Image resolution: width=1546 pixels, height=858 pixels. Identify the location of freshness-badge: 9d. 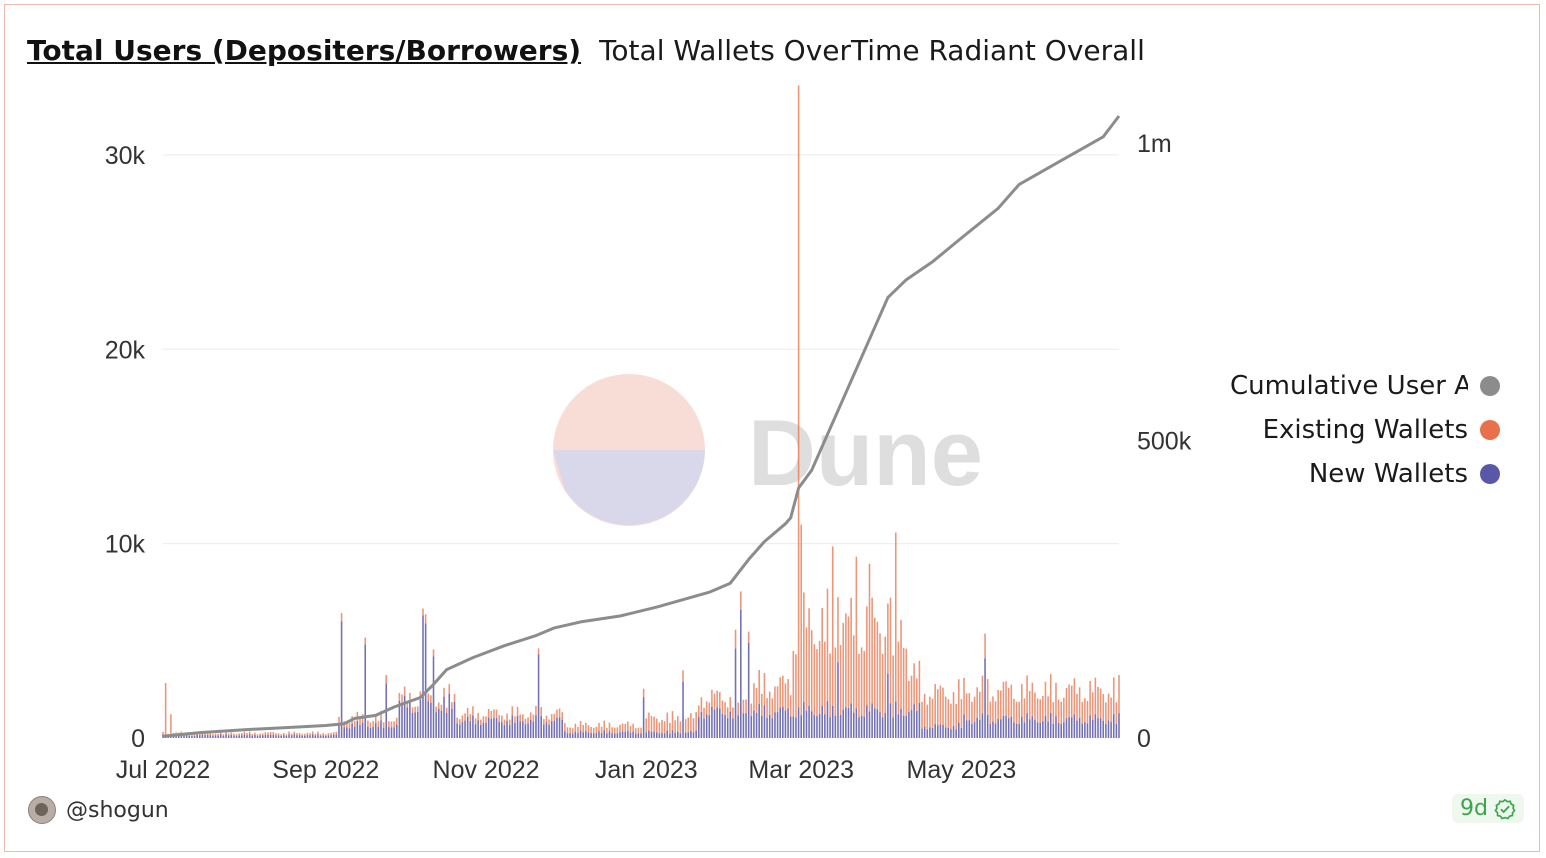
(1488, 808).